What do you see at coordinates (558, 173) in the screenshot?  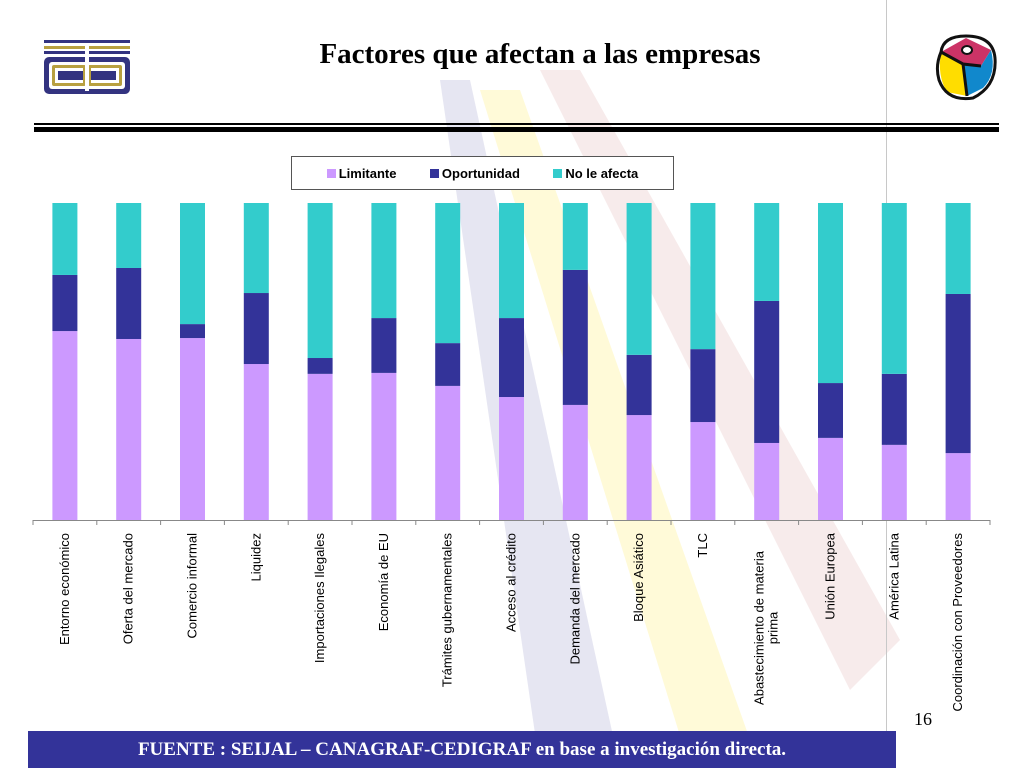 I see `legend-swatch-no-afecta` at bounding box center [558, 173].